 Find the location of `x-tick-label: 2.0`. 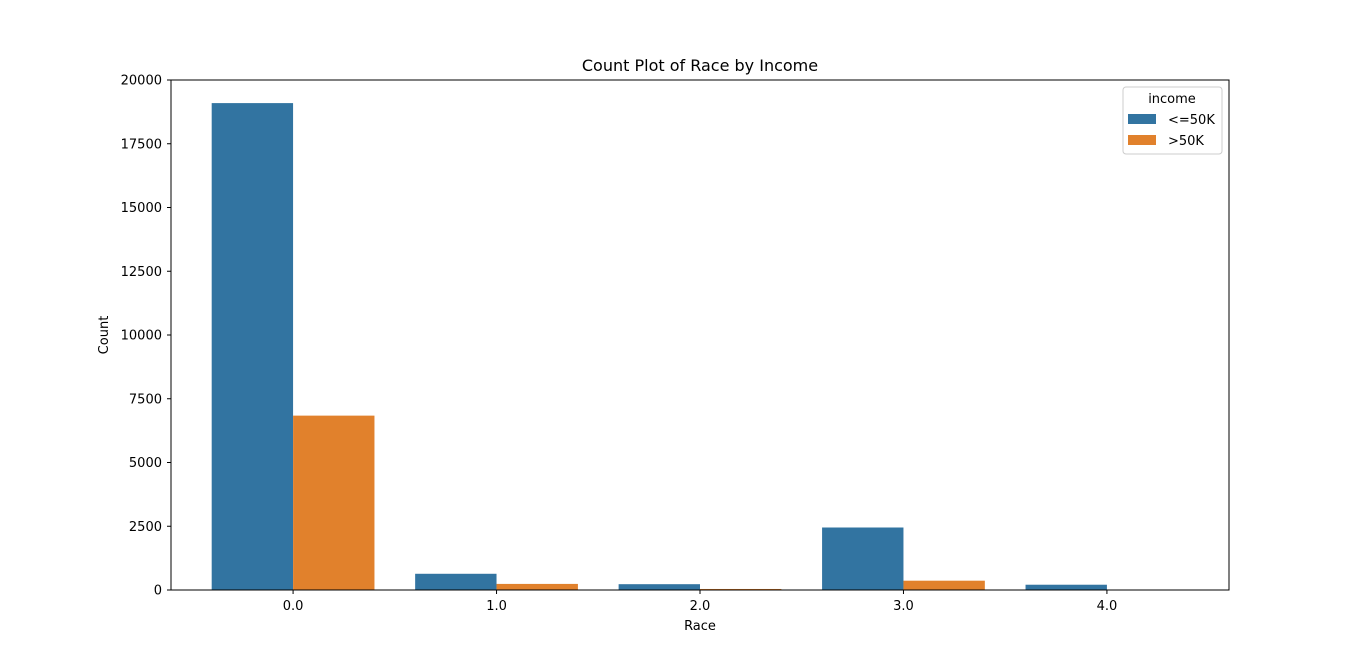

x-tick-label: 2.0 is located at coordinates (700, 606).